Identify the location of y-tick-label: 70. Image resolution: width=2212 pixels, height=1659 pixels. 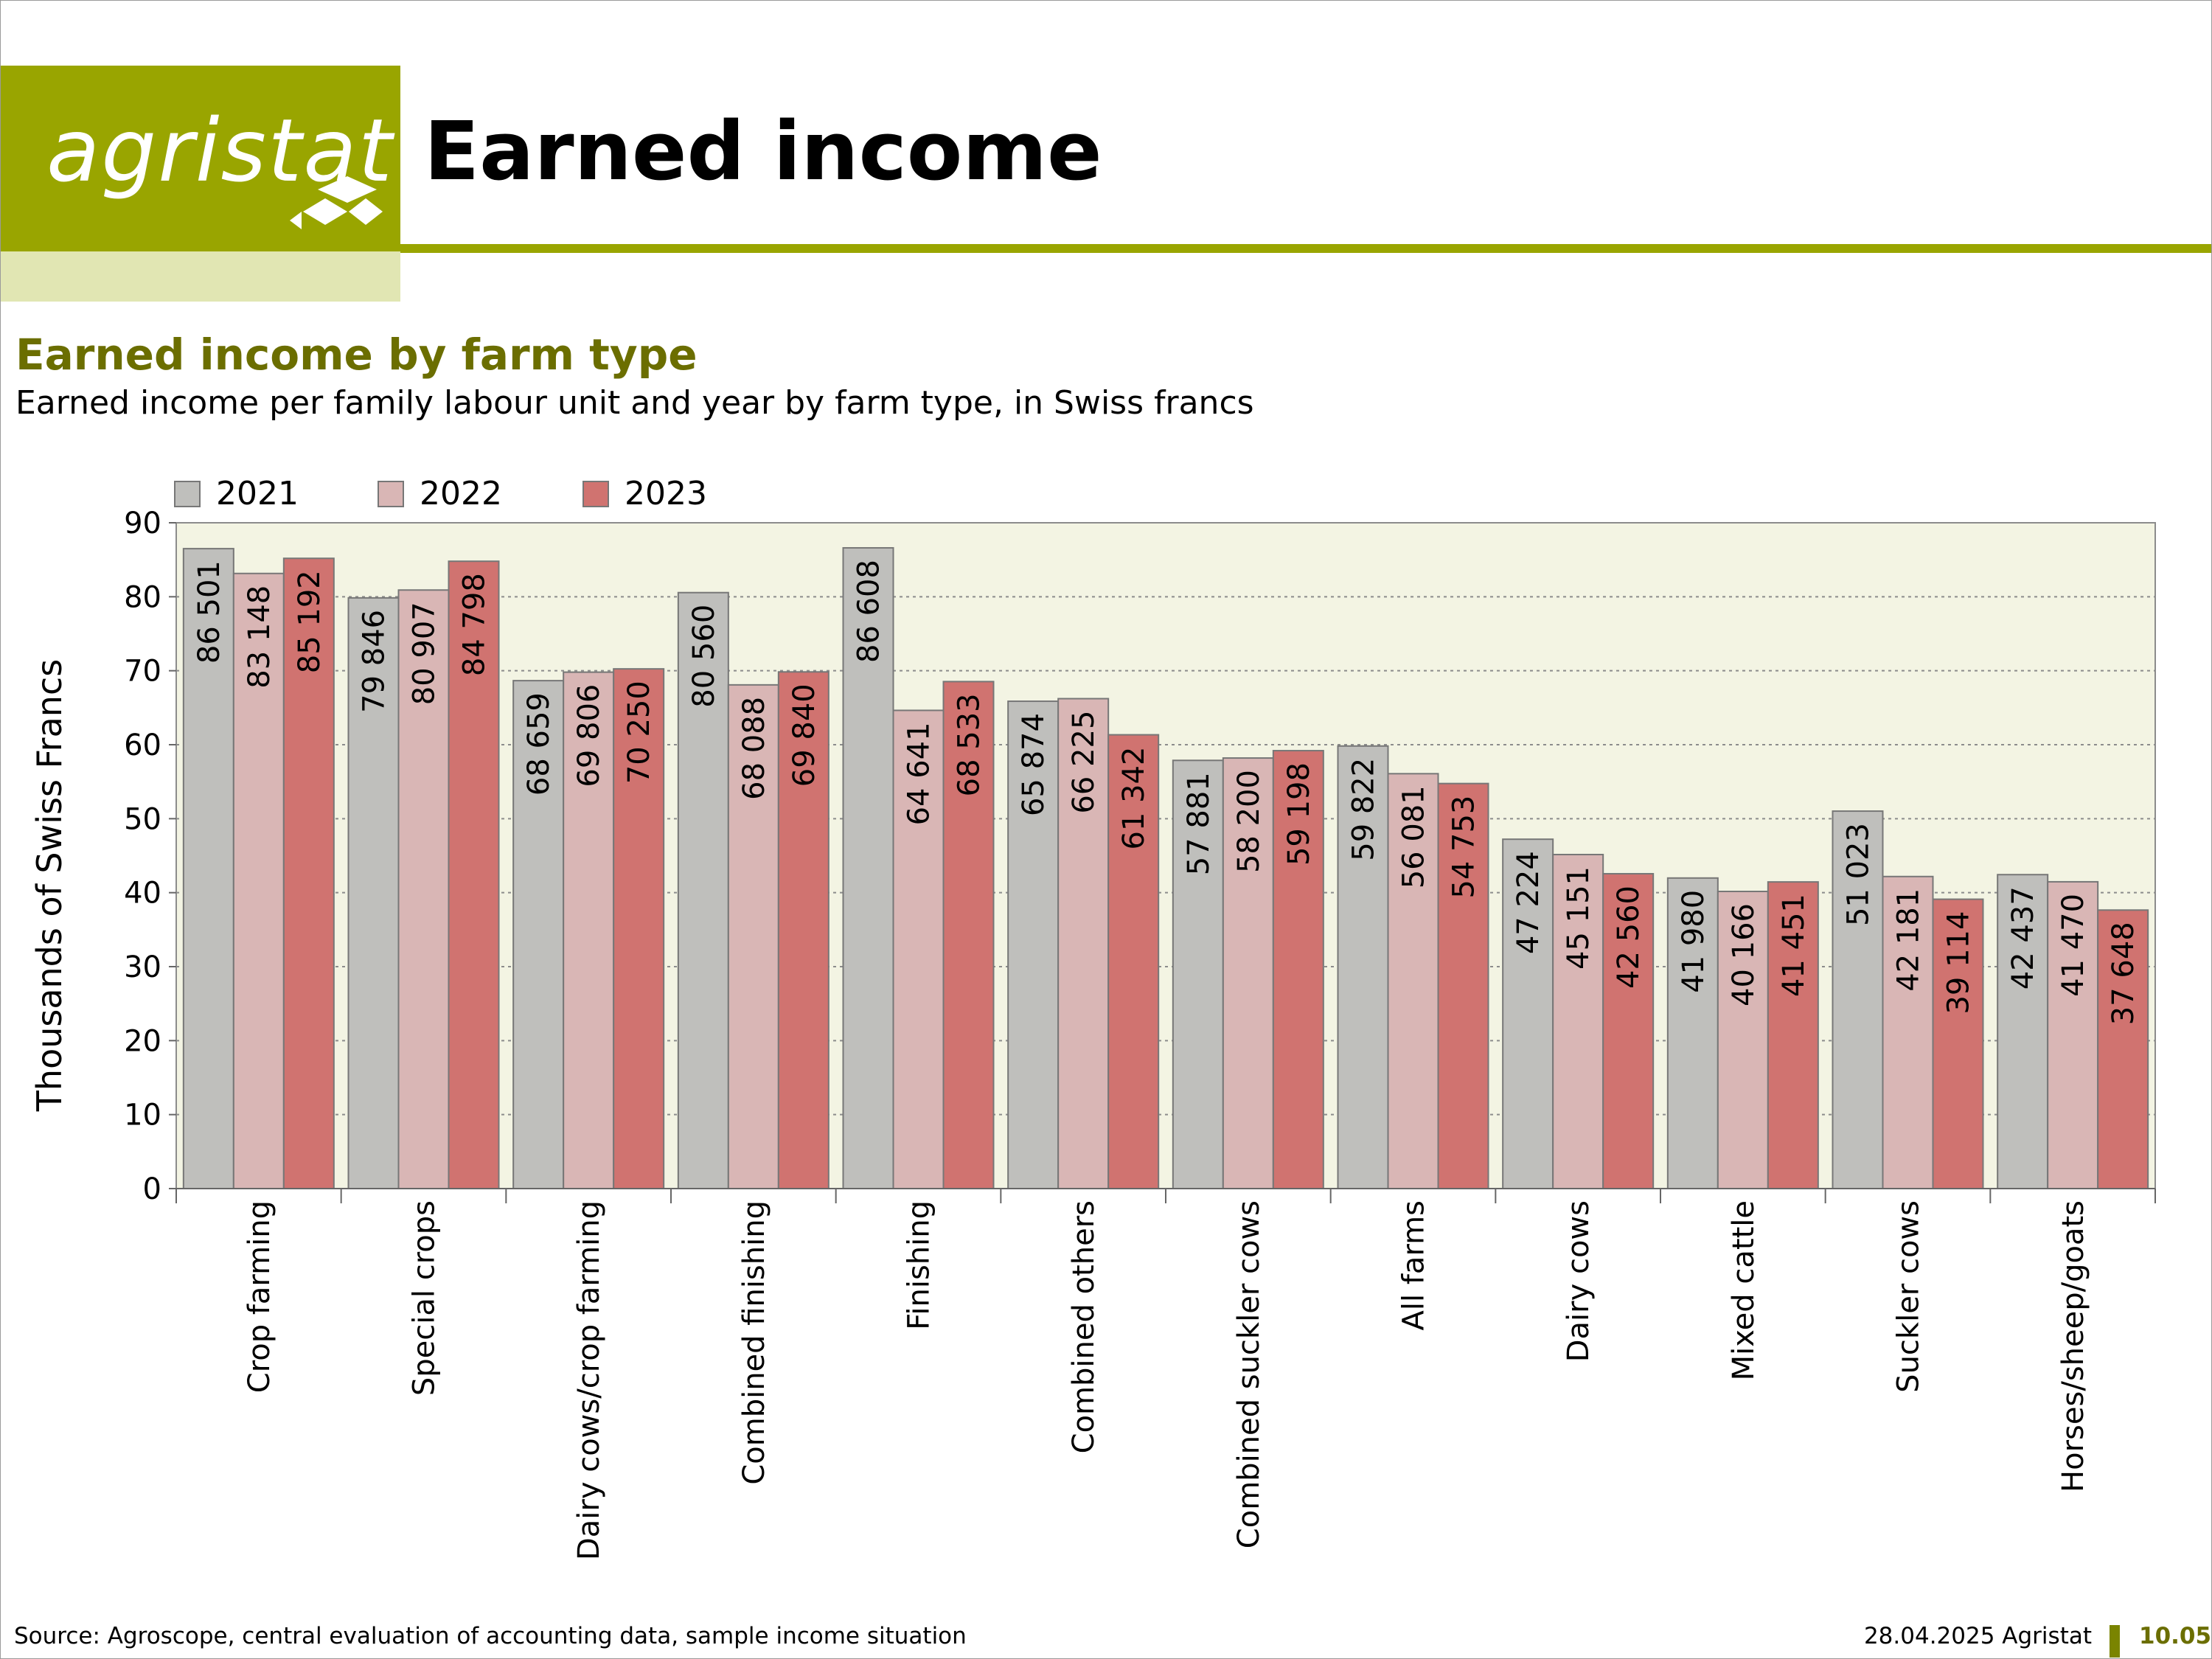
(142, 672).